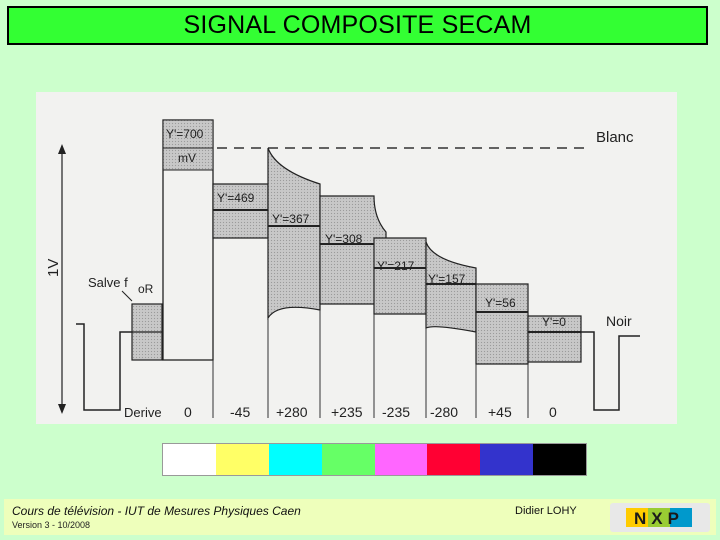 The width and height of the screenshot is (720, 540). I want to click on luma-label-cyan: Y'=367, so click(291, 219).